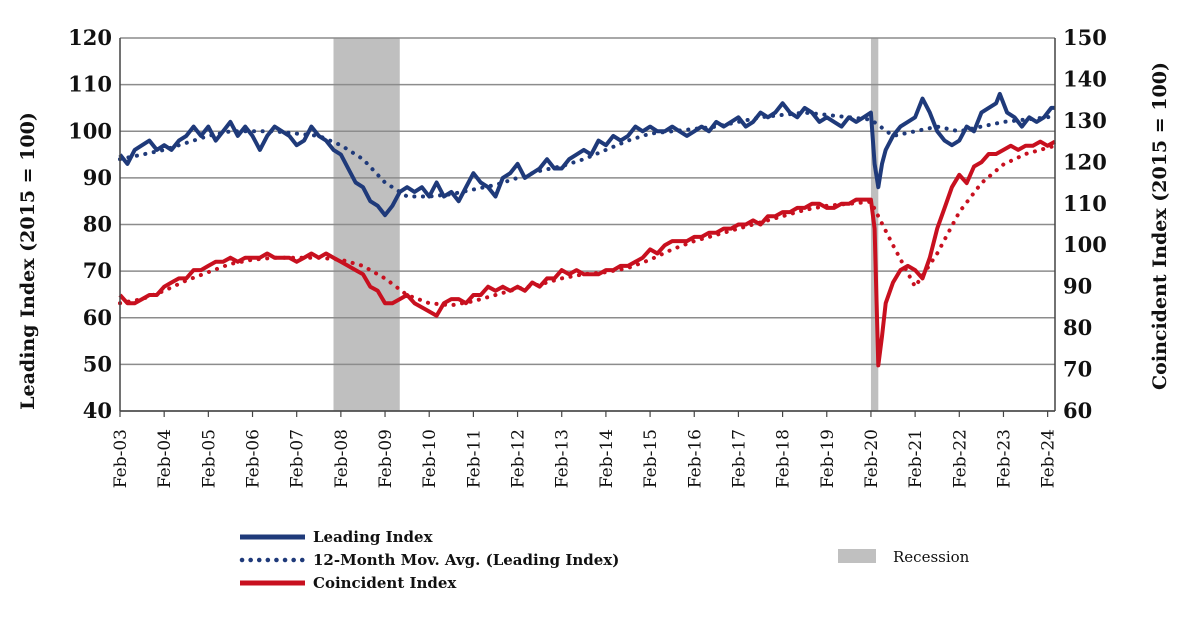 The image size is (1200, 622). What do you see at coordinates (960, 458) in the screenshot?
I see `x-tick-label-Feb-22: Feb-22` at bounding box center [960, 458].